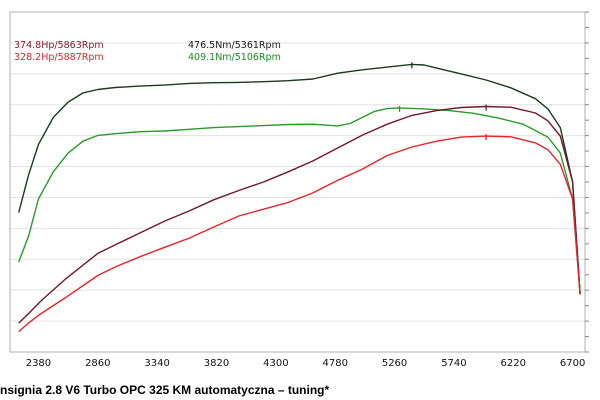  Describe the element at coordinates (156, 363) in the screenshot. I see `x-tick-label: 3340` at that location.